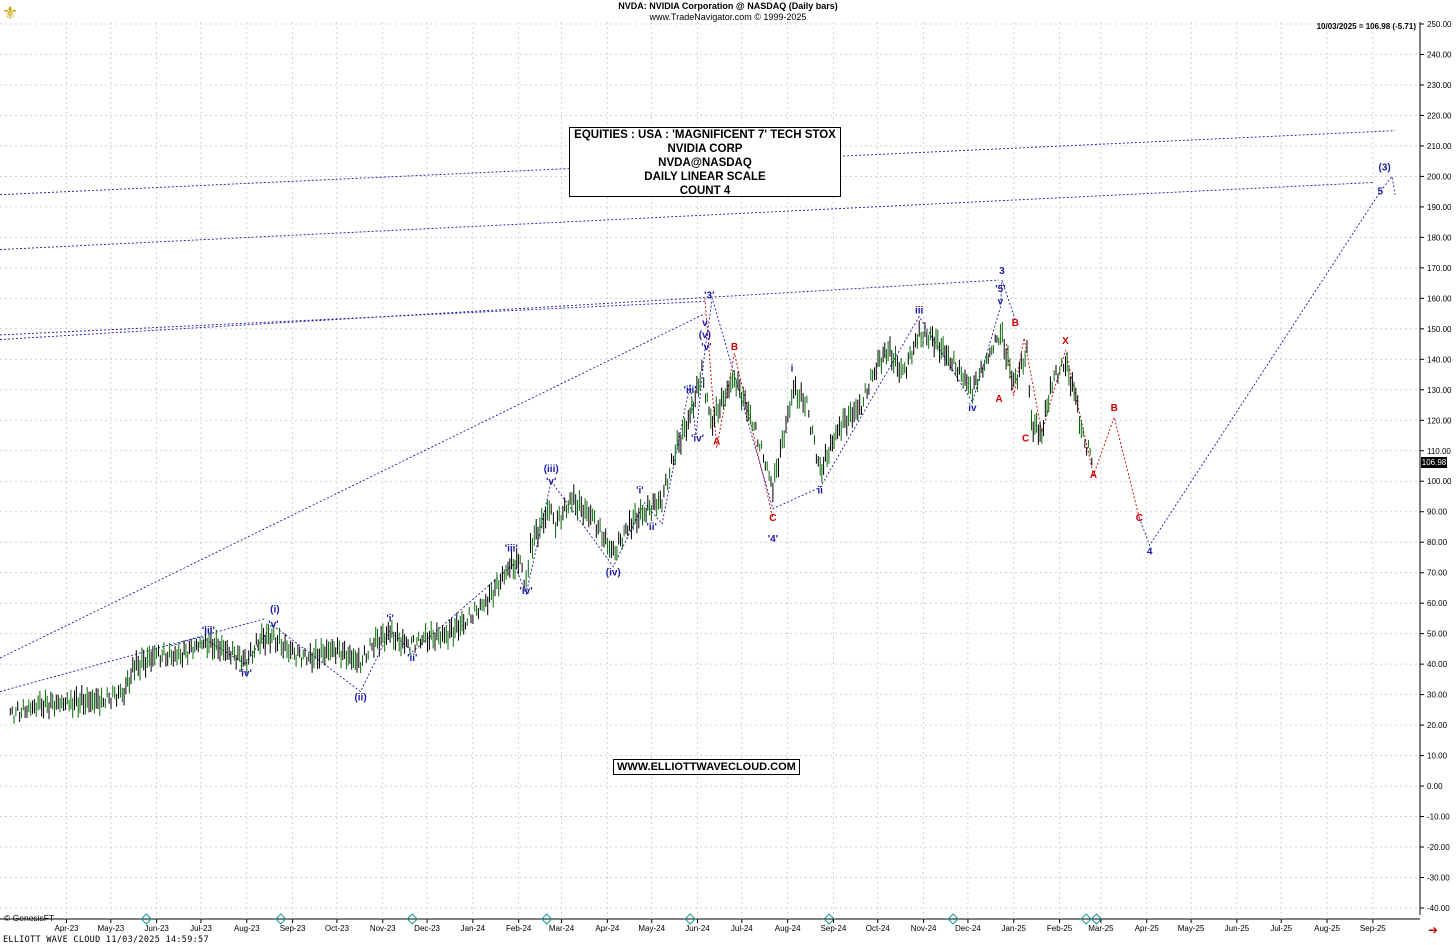 The image size is (1456, 945). I want to click on trendline-early, so click(133, 655).